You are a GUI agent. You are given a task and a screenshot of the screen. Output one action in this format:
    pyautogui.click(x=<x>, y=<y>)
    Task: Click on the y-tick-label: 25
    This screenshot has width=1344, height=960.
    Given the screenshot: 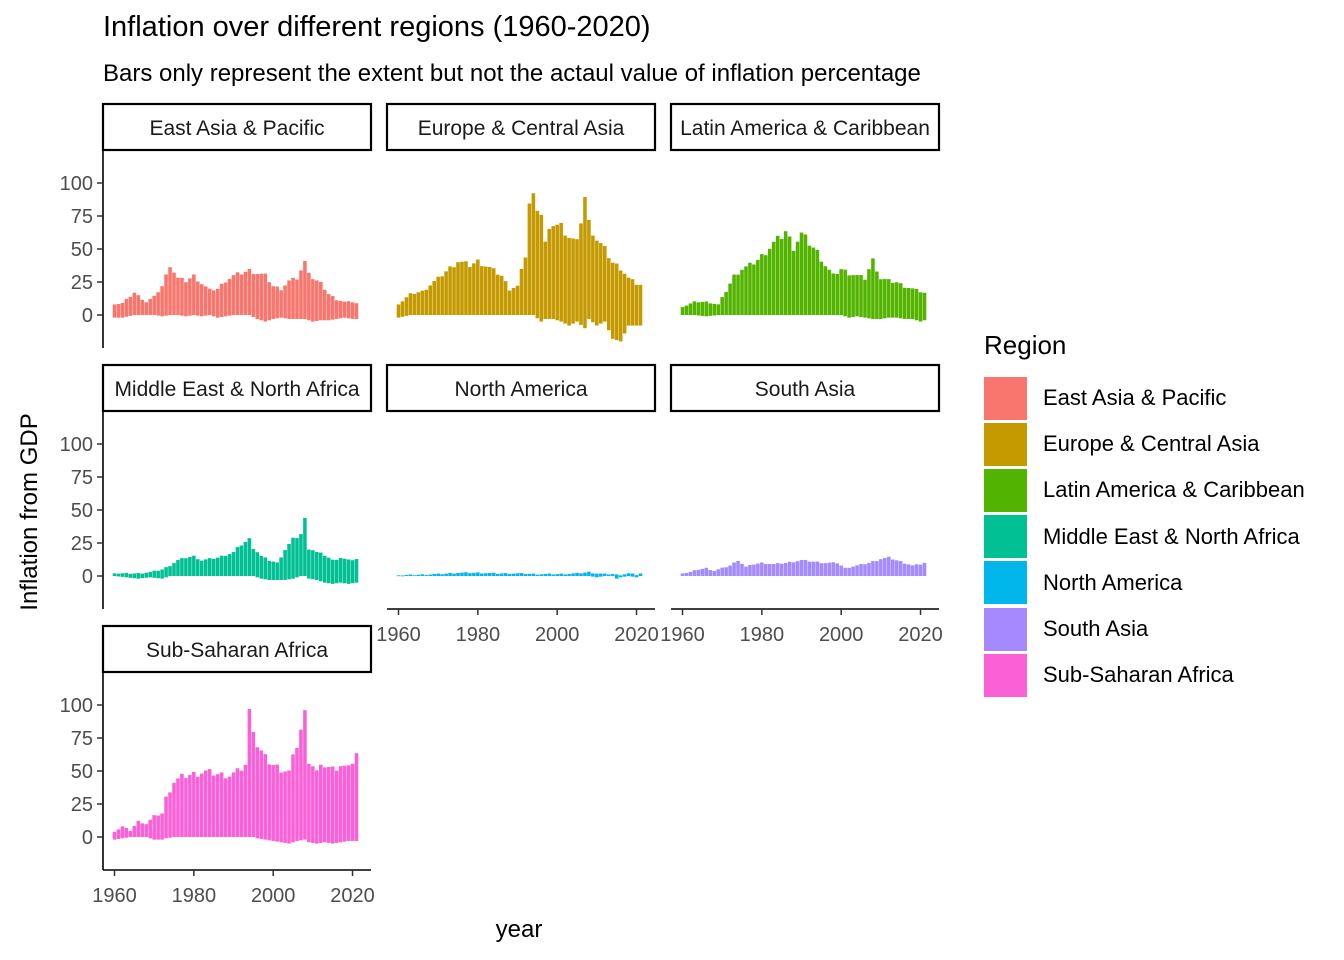 What is the action you would take?
    pyautogui.click(x=82, y=544)
    